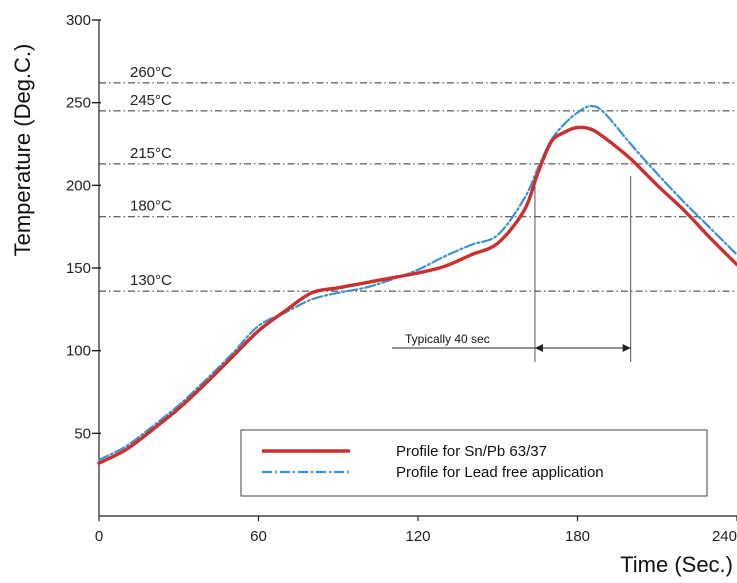 The height and width of the screenshot is (583, 737). I want to click on x-axis-title: Time (Sec.), so click(676, 564).